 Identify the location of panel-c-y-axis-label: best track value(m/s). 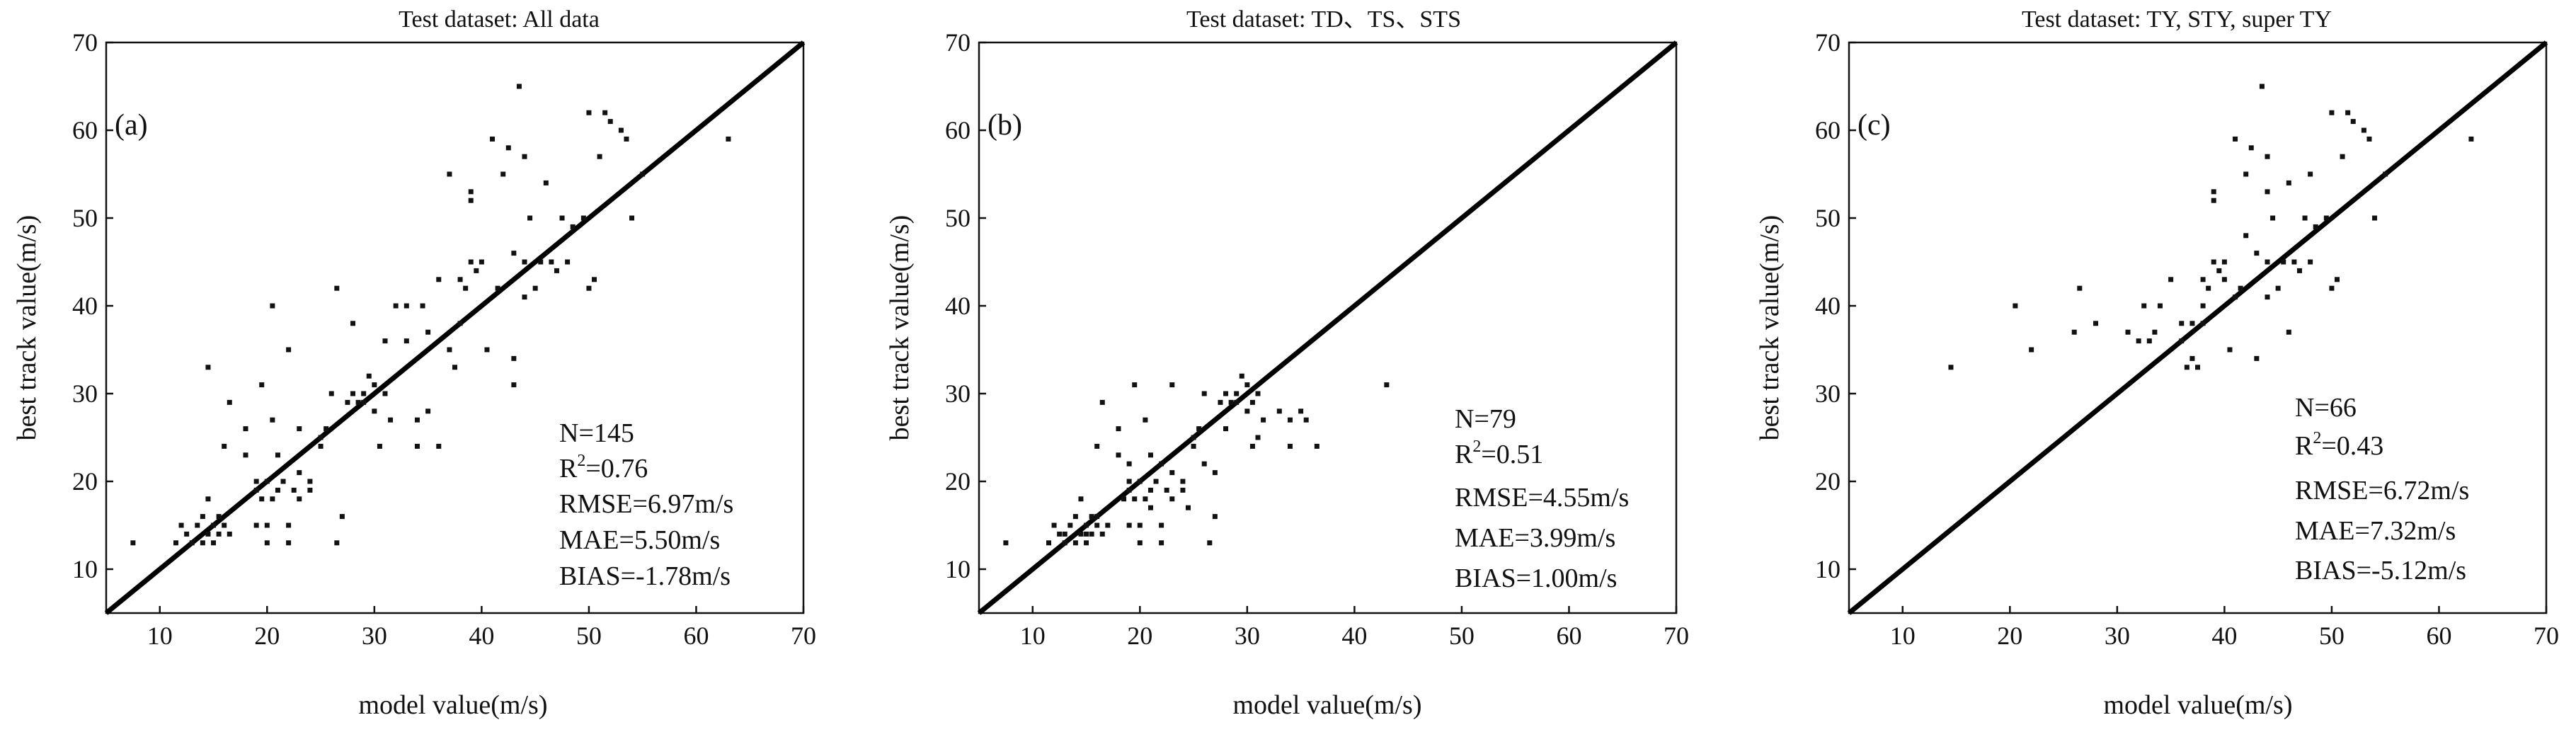
(1770, 328).